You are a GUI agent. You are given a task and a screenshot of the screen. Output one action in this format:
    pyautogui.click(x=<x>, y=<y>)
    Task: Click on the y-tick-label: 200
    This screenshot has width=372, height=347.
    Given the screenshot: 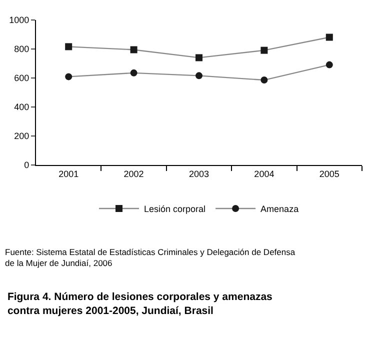 What is the action you would take?
    pyautogui.click(x=22, y=136)
    